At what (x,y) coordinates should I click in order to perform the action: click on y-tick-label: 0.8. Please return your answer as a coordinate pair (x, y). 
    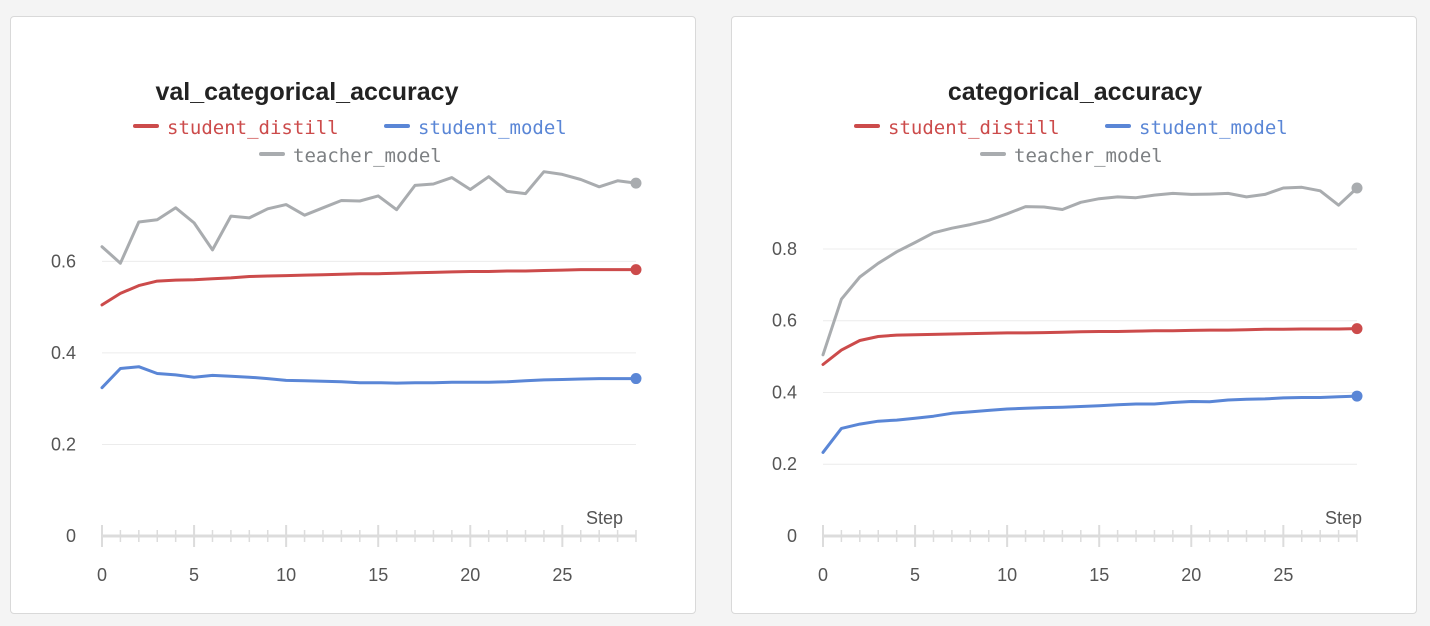
    Looking at the image, I should click on (784, 249).